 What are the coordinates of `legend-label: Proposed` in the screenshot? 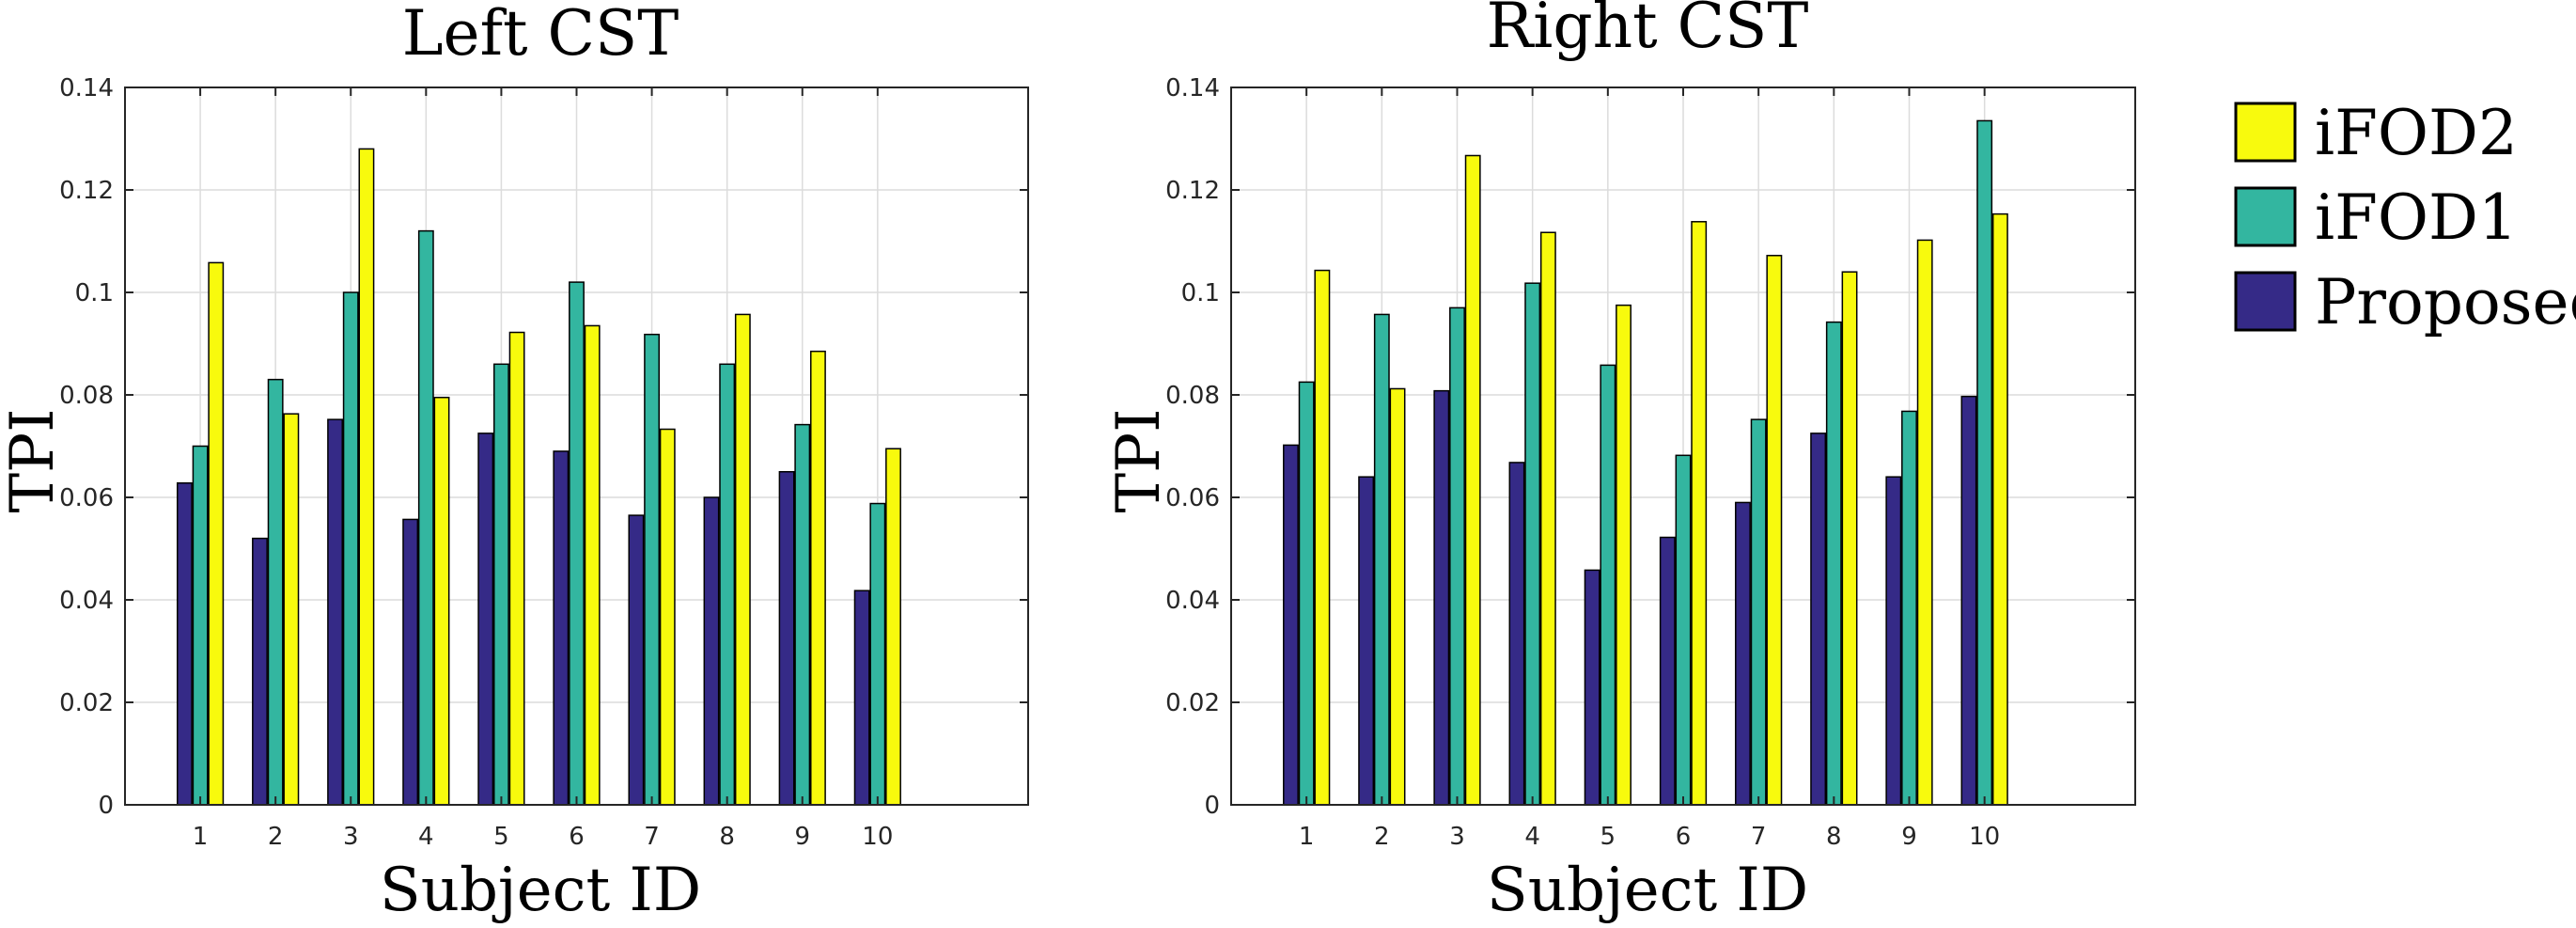 It's located at (2445, 302).